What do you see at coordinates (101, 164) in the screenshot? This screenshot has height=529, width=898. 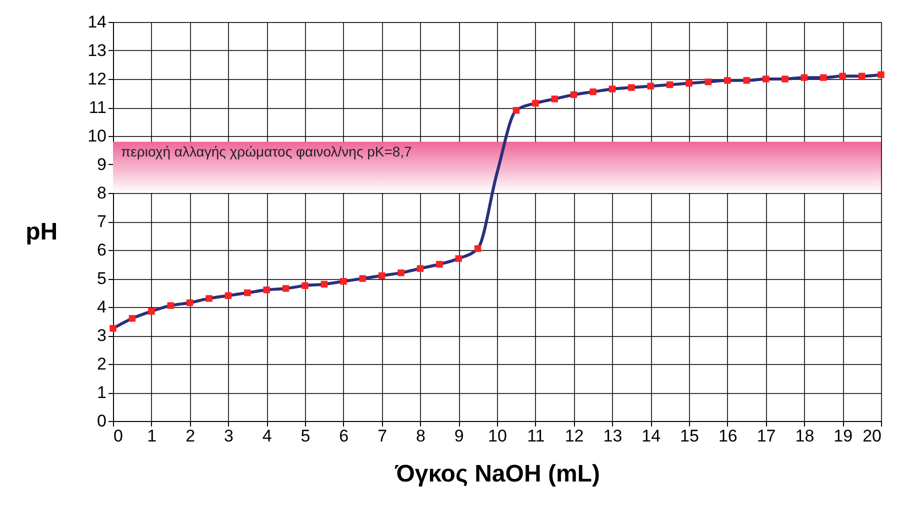 I see `y-tick-label: 9` at bounding box center [101, 164].